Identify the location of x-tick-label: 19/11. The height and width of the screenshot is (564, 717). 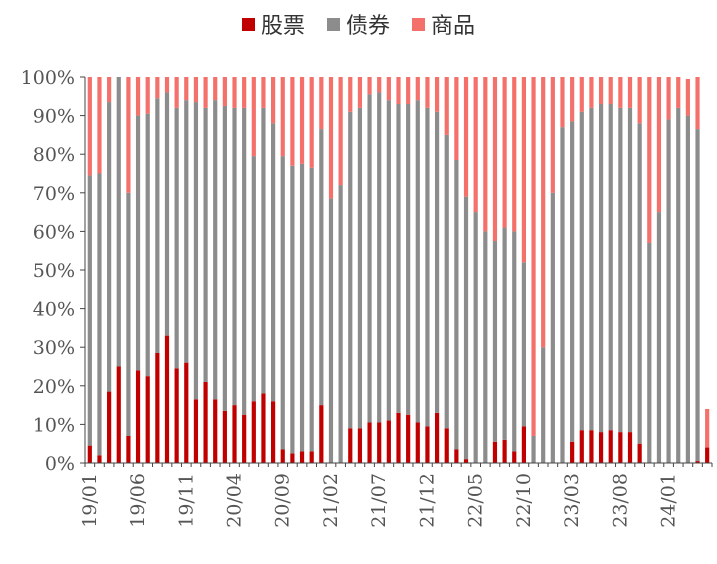
(186, 500).